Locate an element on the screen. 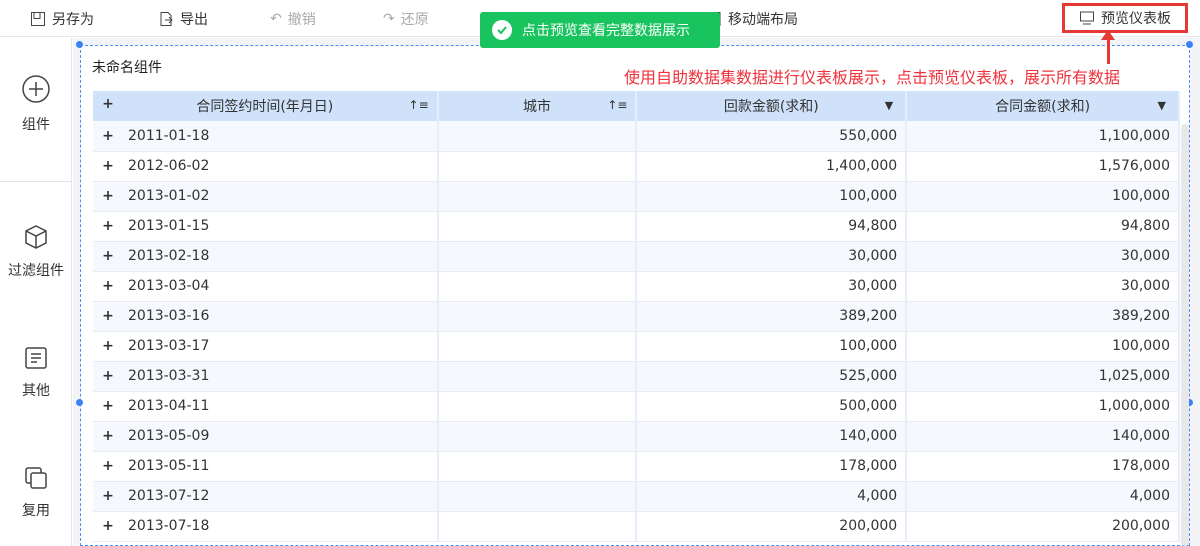 This screenshot has width=1200, height=546. header-city: 城市 ↑≡ is located at coordinates (537, 106).